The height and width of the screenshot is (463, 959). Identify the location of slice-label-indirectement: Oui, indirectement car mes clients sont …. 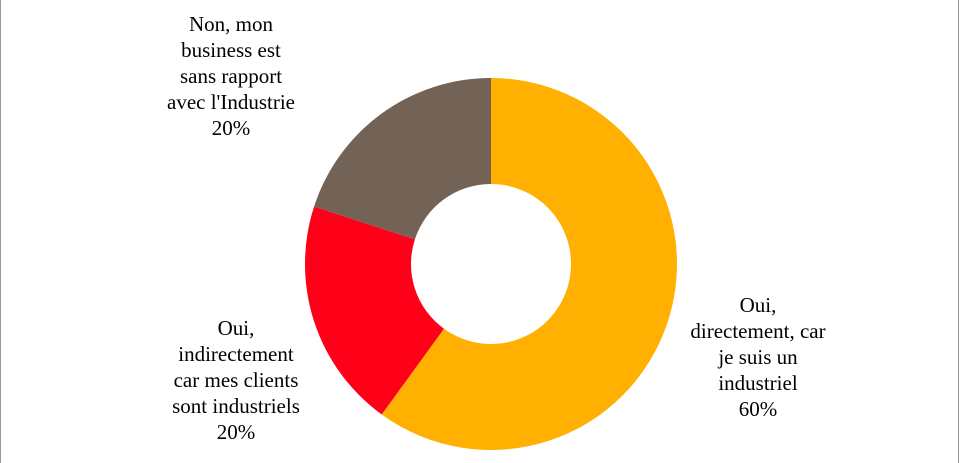
(236, 380).